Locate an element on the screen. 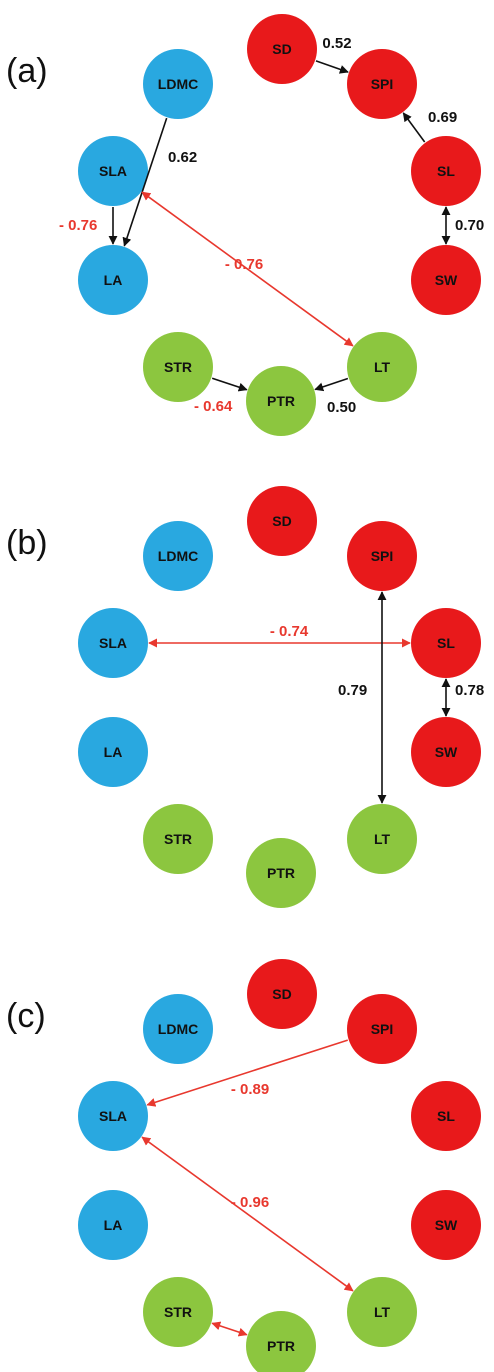 This screenshot has height=1372, width=494. panel-label: (a) is located at coordinates (27, 71).